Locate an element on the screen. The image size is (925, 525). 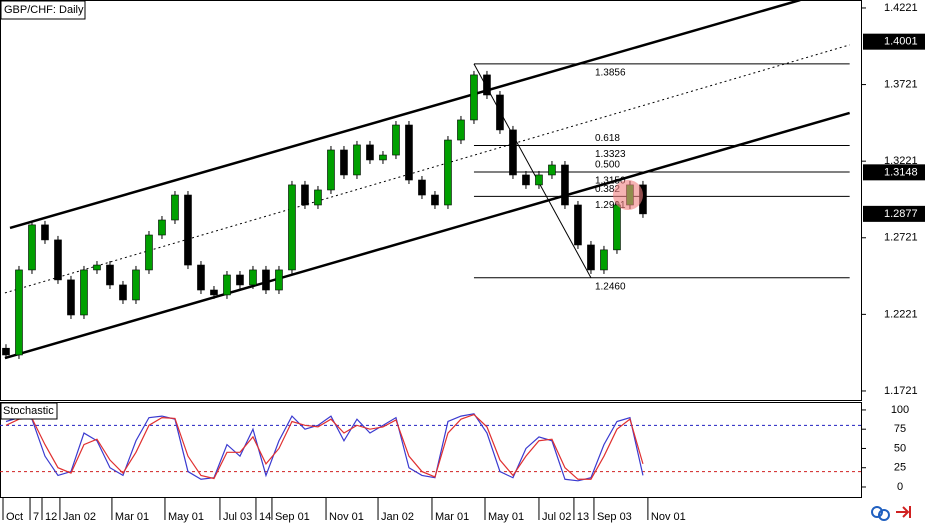
y-tick-label: 50 is located at coordinates (900, 448).